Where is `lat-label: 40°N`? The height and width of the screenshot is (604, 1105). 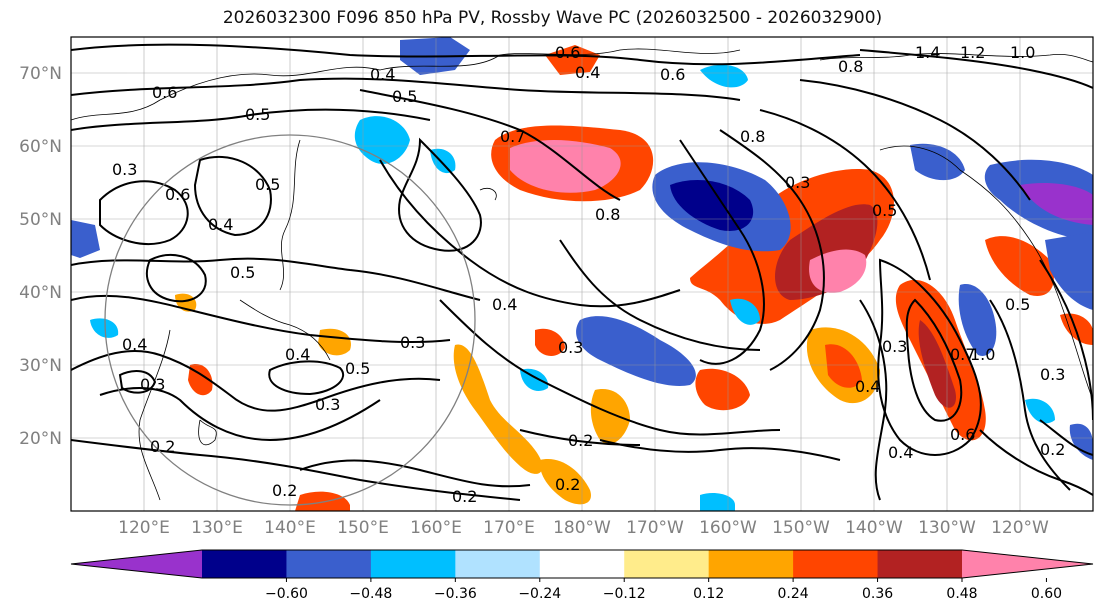
lat-label: 40°N is located at coordinates (40, 293).